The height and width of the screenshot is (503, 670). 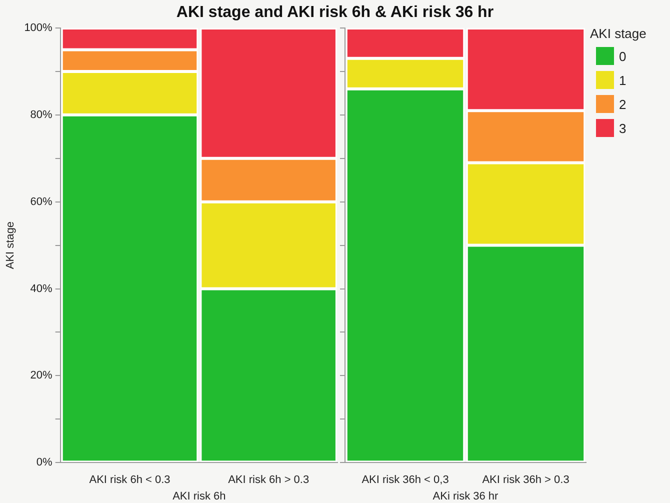 What do you see at coordinates (405, 480) in the screenshot?
I see `x-tick-label: AKI risk 36h < 0,3` at bounding box center [405, 480].